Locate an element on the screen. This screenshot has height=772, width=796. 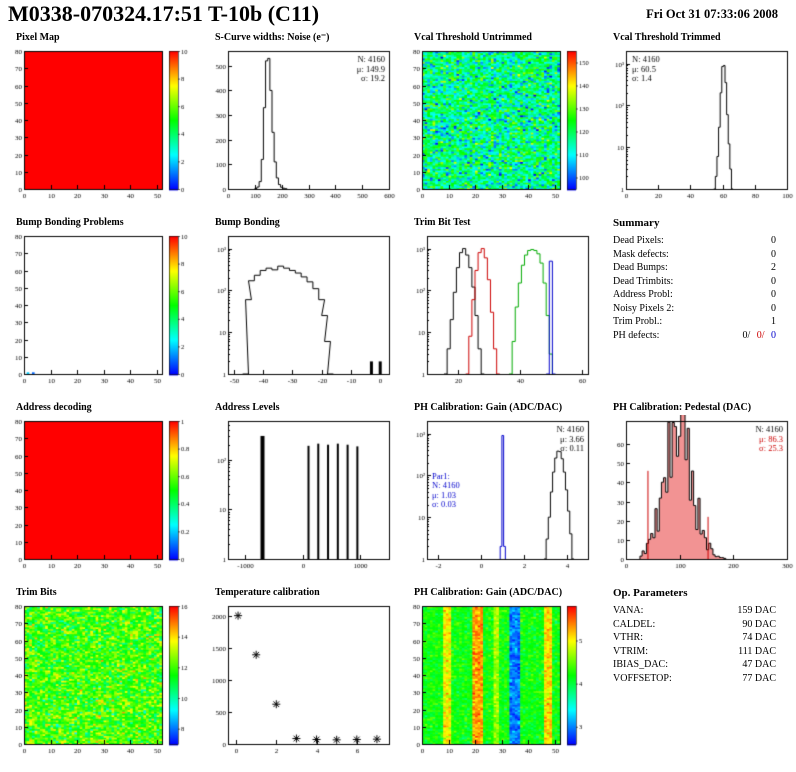
op-row-ibias-dac: IBIAS_DAC: 47 DAC is located at coordinates (694, 664).